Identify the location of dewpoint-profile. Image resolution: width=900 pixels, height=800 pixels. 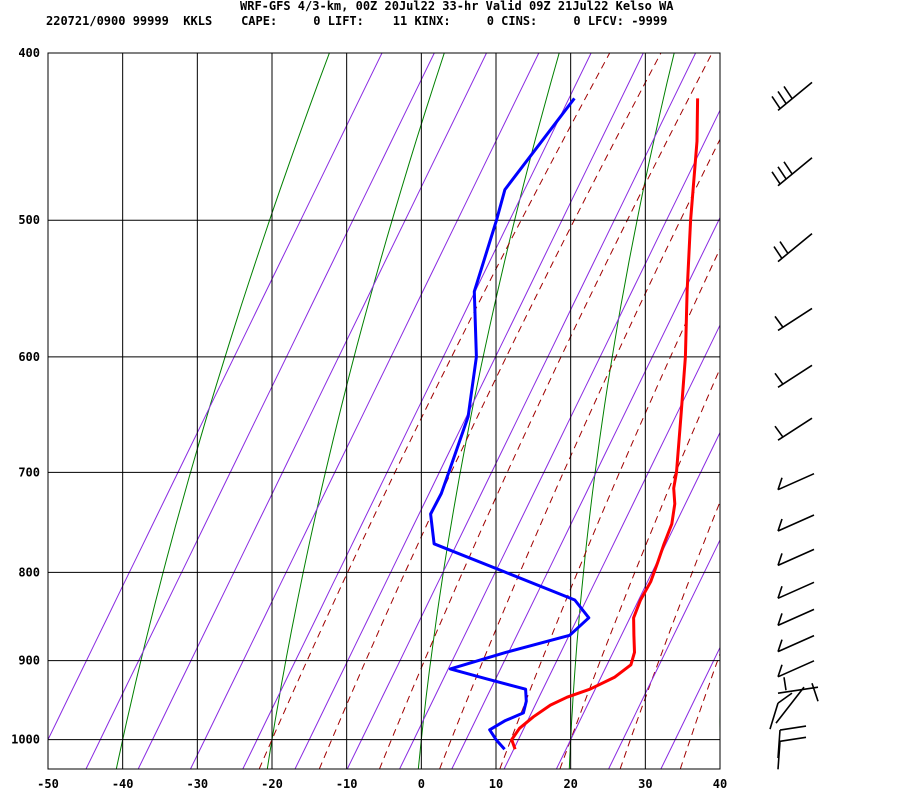
(510, 424).